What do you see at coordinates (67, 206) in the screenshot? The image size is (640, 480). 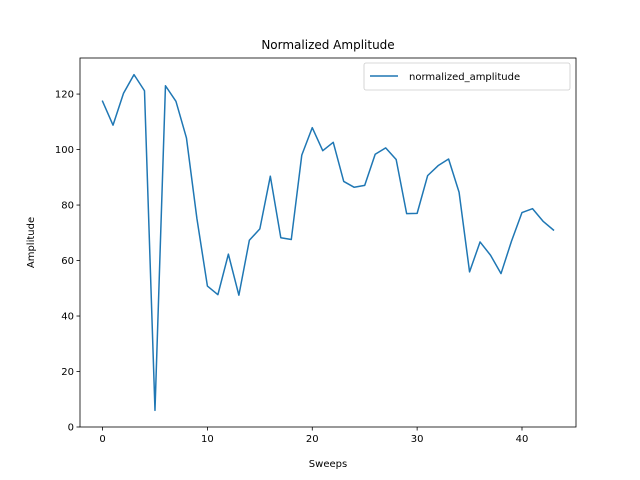 I see `y-tick-label: 80` at bounding box center [67, 206].